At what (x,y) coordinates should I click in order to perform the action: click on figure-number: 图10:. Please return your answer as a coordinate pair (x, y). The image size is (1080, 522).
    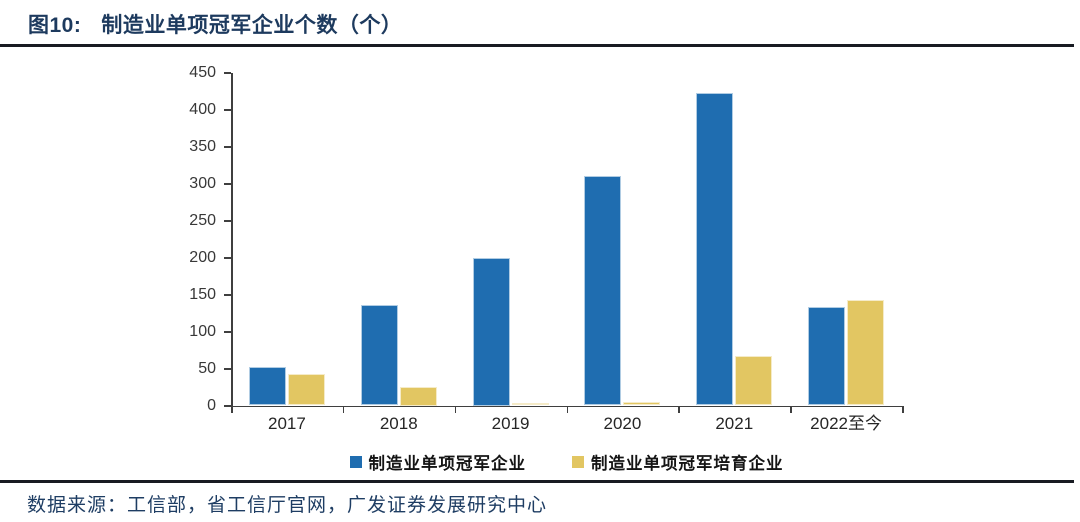
    Looking at the image, I should click on (55, 25).